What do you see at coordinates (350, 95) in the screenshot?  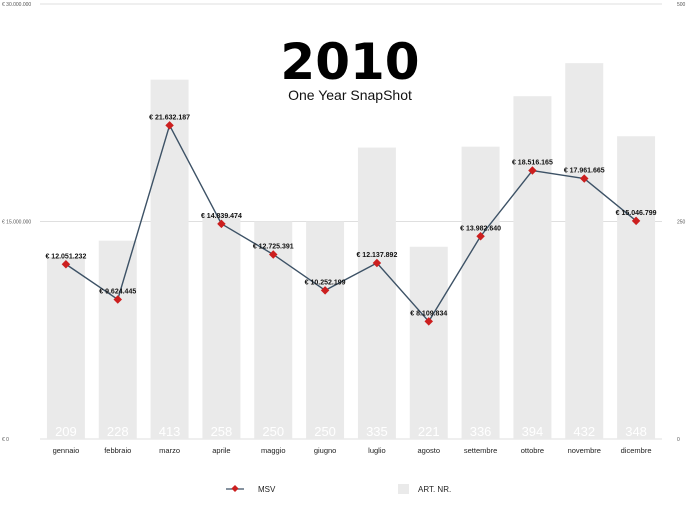 I see `chart-subtitle: One Year SnapShot` at bounding box center [350, 95].